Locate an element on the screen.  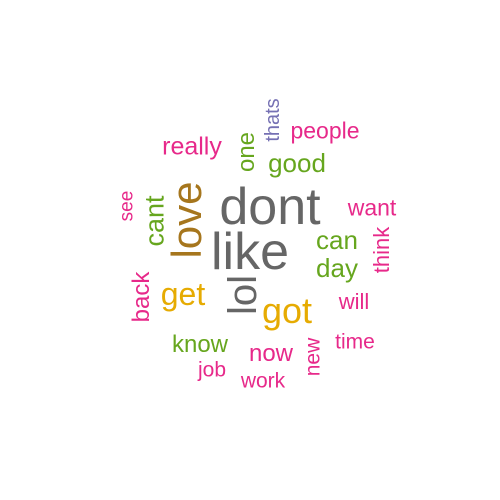
word-one: one is located at coordinates (246, 152).